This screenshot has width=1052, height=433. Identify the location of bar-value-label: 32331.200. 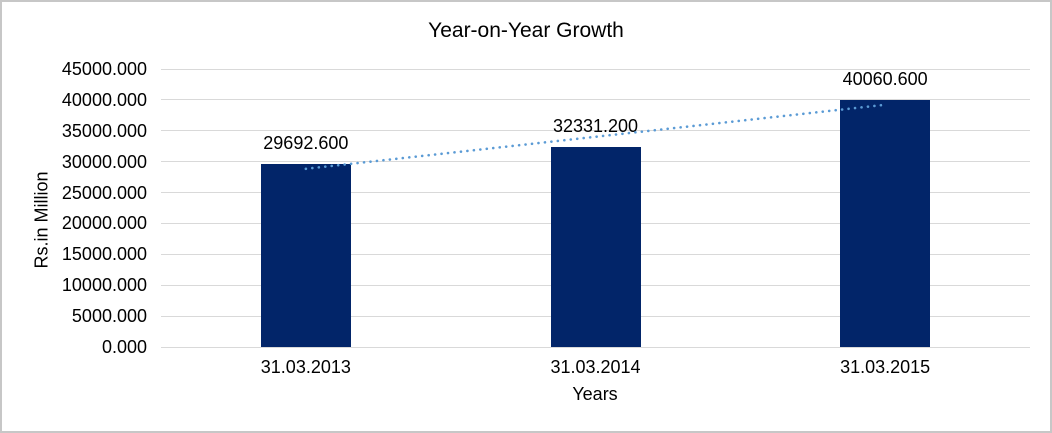
(595, 126).